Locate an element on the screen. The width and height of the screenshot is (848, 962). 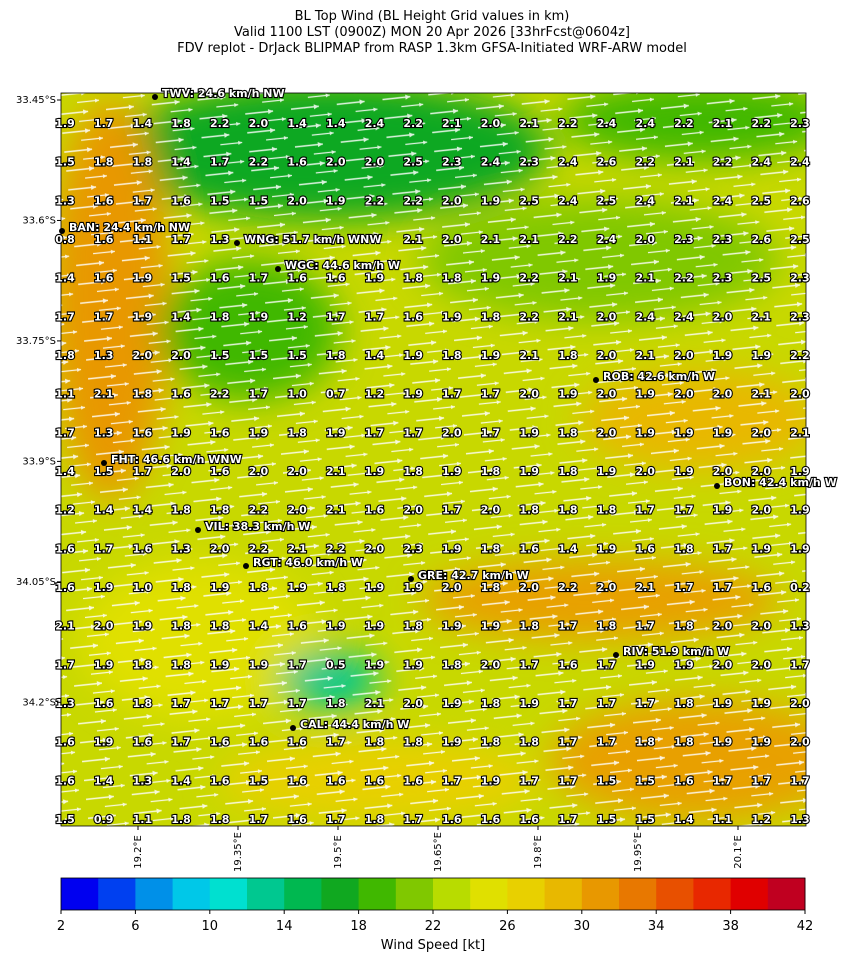
grid-value: 2.6 is located at coordinates (800, 200).